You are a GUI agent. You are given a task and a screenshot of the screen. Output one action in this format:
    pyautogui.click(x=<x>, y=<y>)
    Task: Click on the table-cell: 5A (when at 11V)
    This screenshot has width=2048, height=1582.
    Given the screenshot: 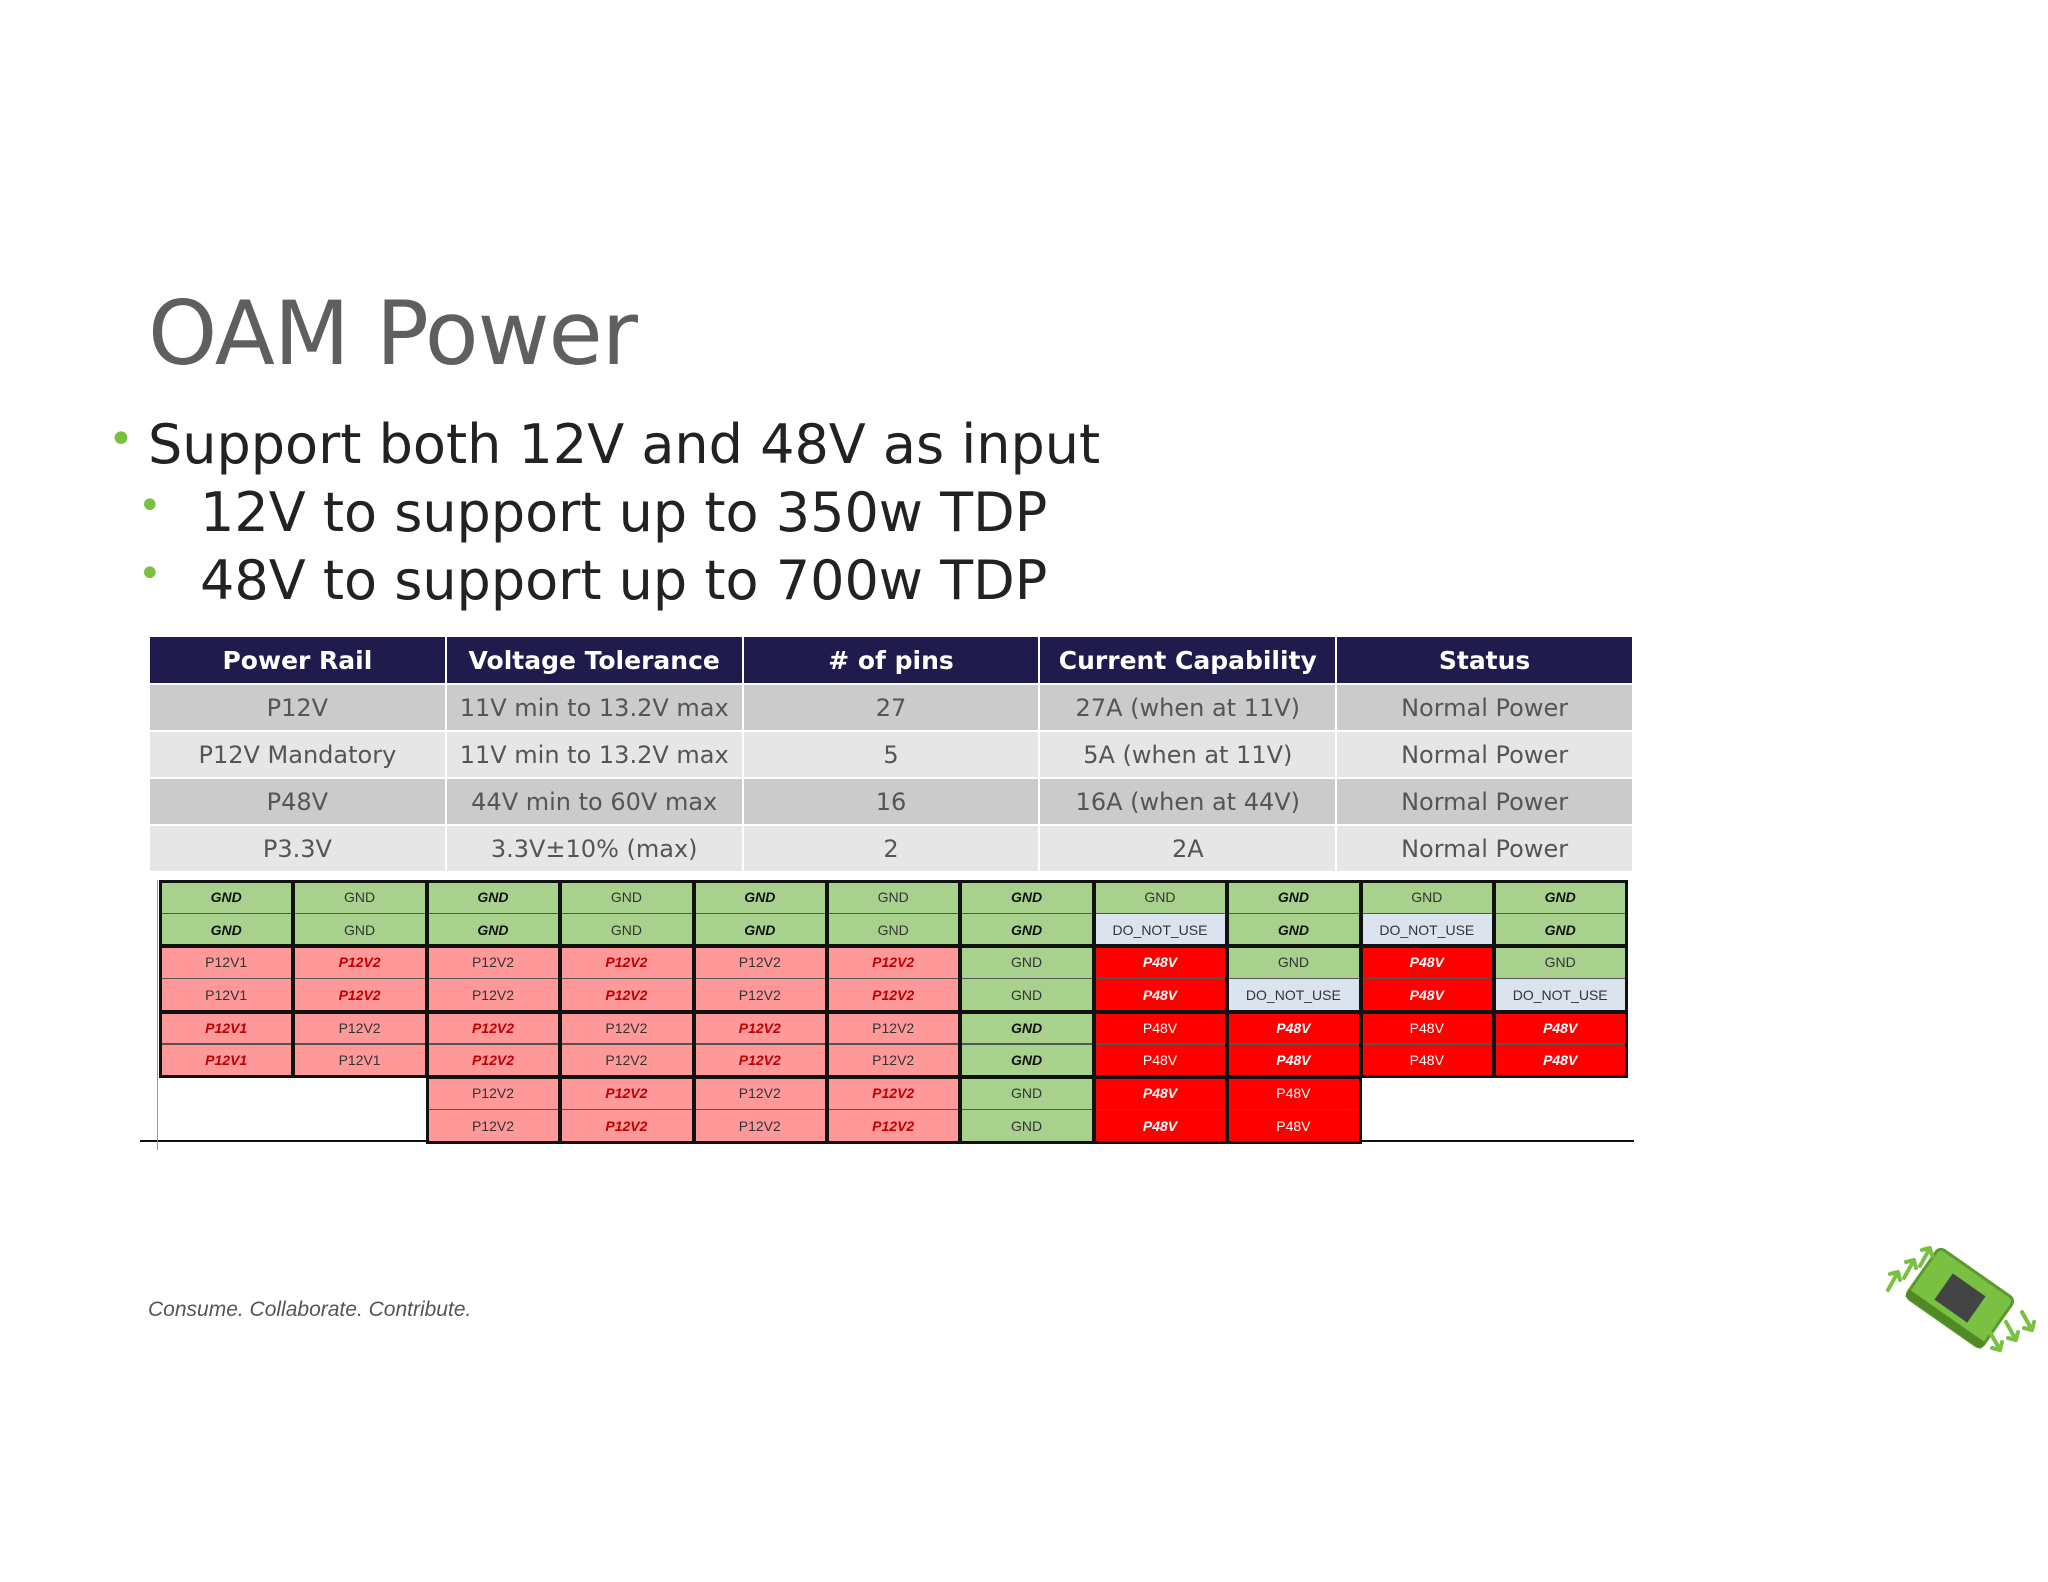 What is the action you would take?
    pyautogui.click(x=1188, y=754)
    